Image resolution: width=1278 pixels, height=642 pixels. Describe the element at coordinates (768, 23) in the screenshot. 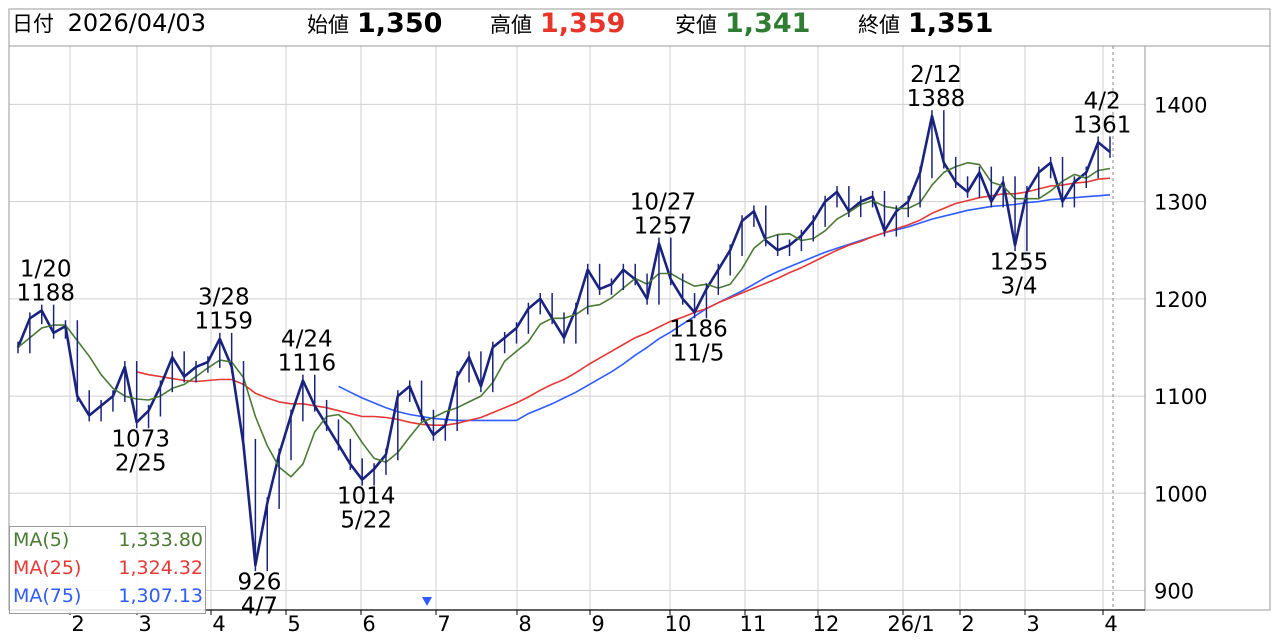

I see `low-value: 1,341` at that location.